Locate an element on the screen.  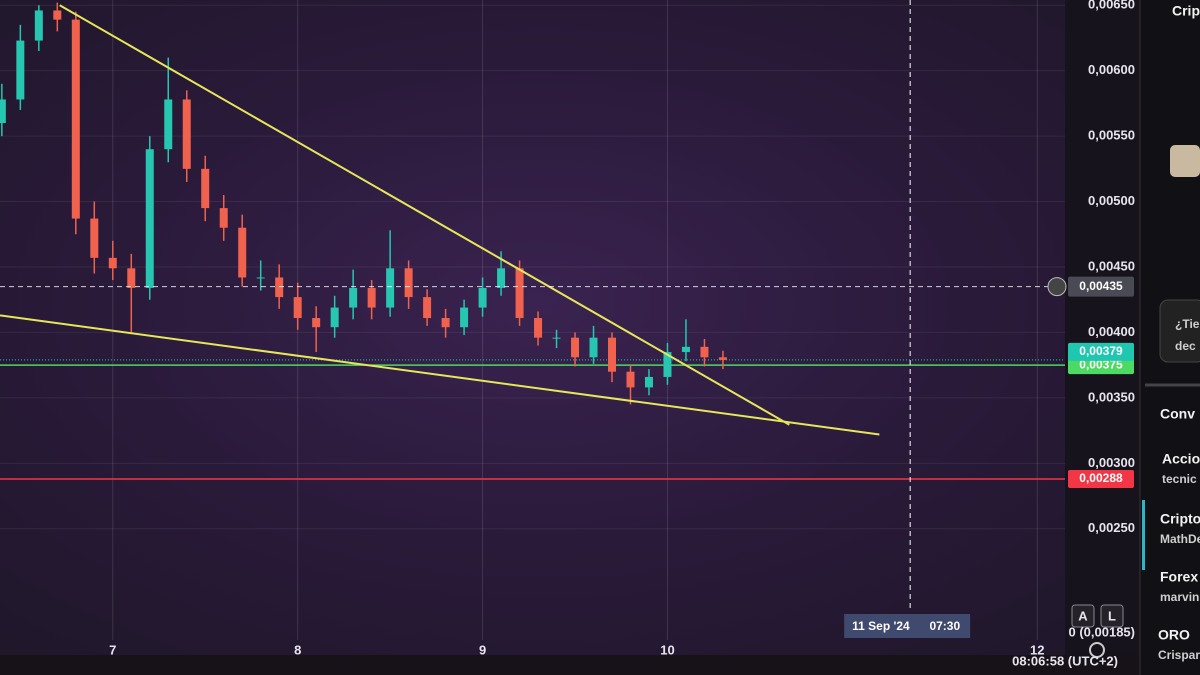
y-tick-label: 0,00400 is located at coordinates (1111, 331).